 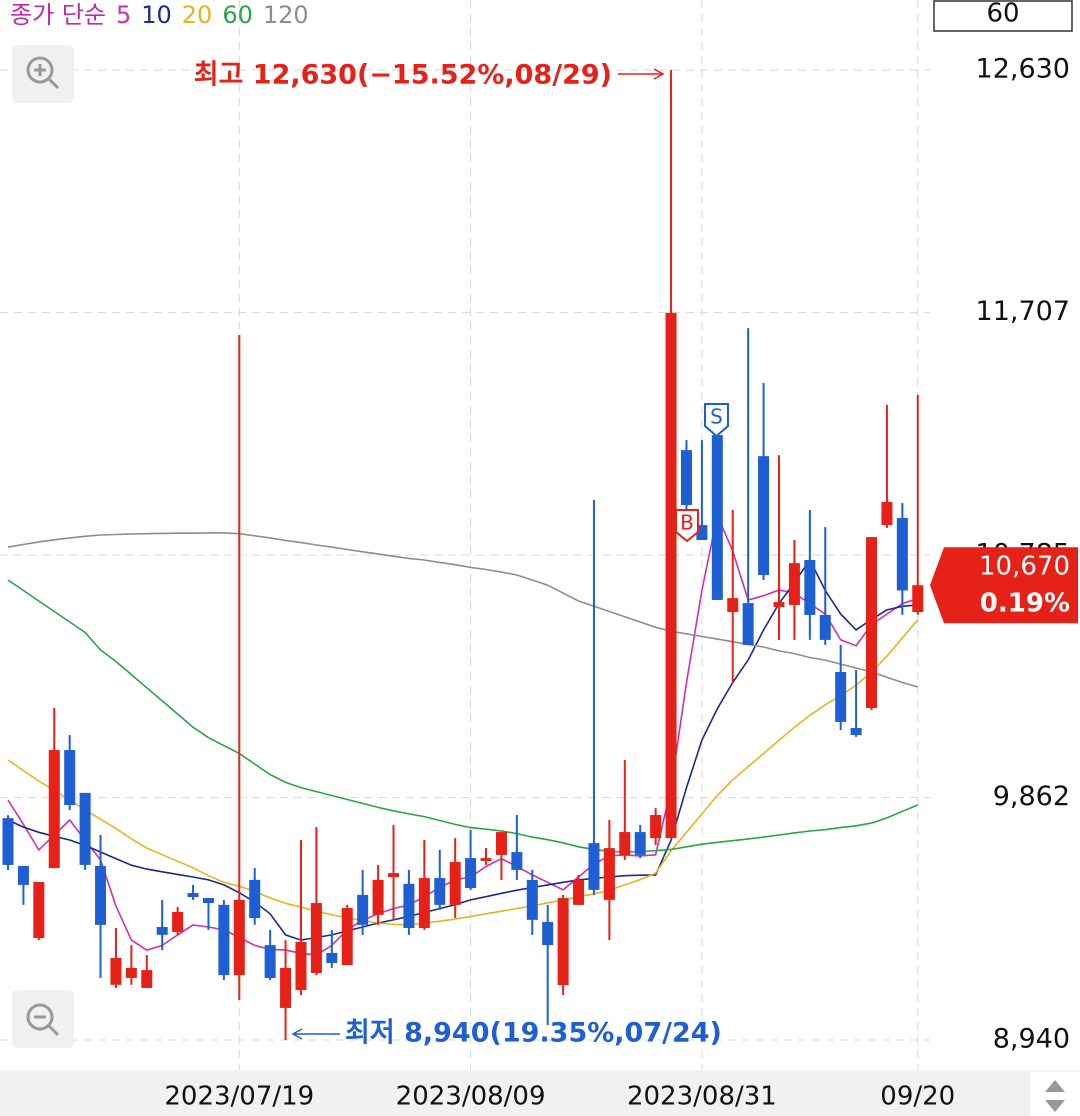 I want to click on legend-entry: 10, so click(x=156, y=15).